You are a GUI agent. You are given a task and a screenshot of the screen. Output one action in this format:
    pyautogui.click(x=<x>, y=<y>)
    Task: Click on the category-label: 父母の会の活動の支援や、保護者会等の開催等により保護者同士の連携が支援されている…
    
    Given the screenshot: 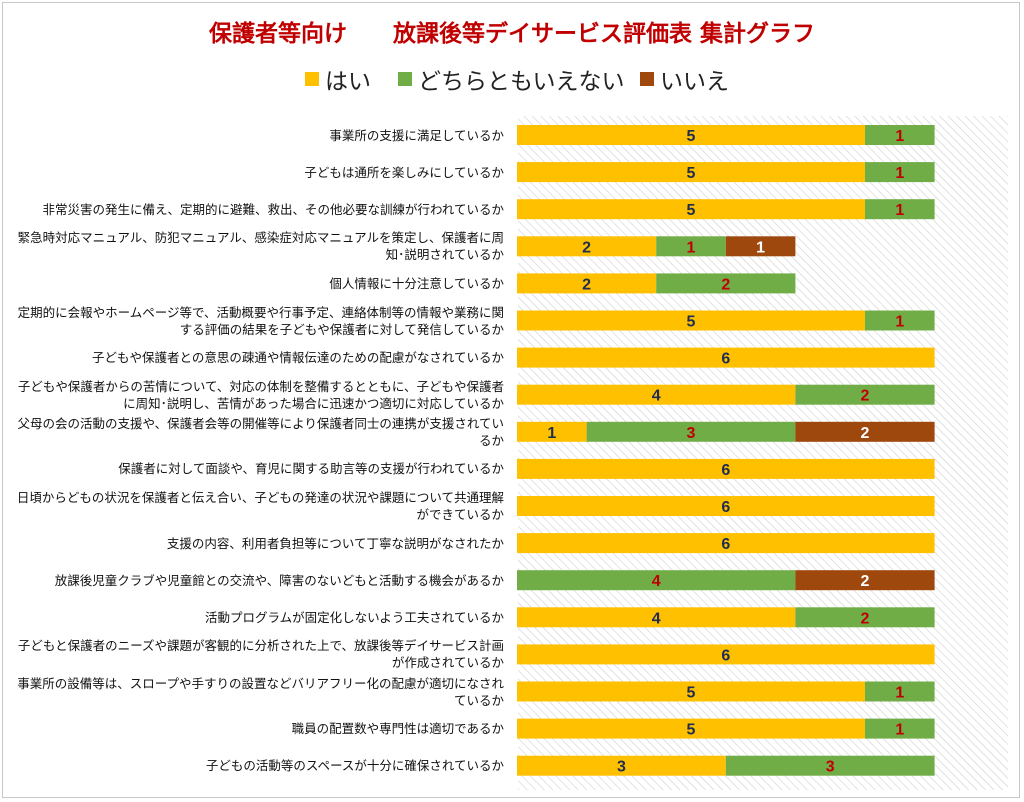 What is the action you would take?
    pyautogui.click(x=260, y=431)
    